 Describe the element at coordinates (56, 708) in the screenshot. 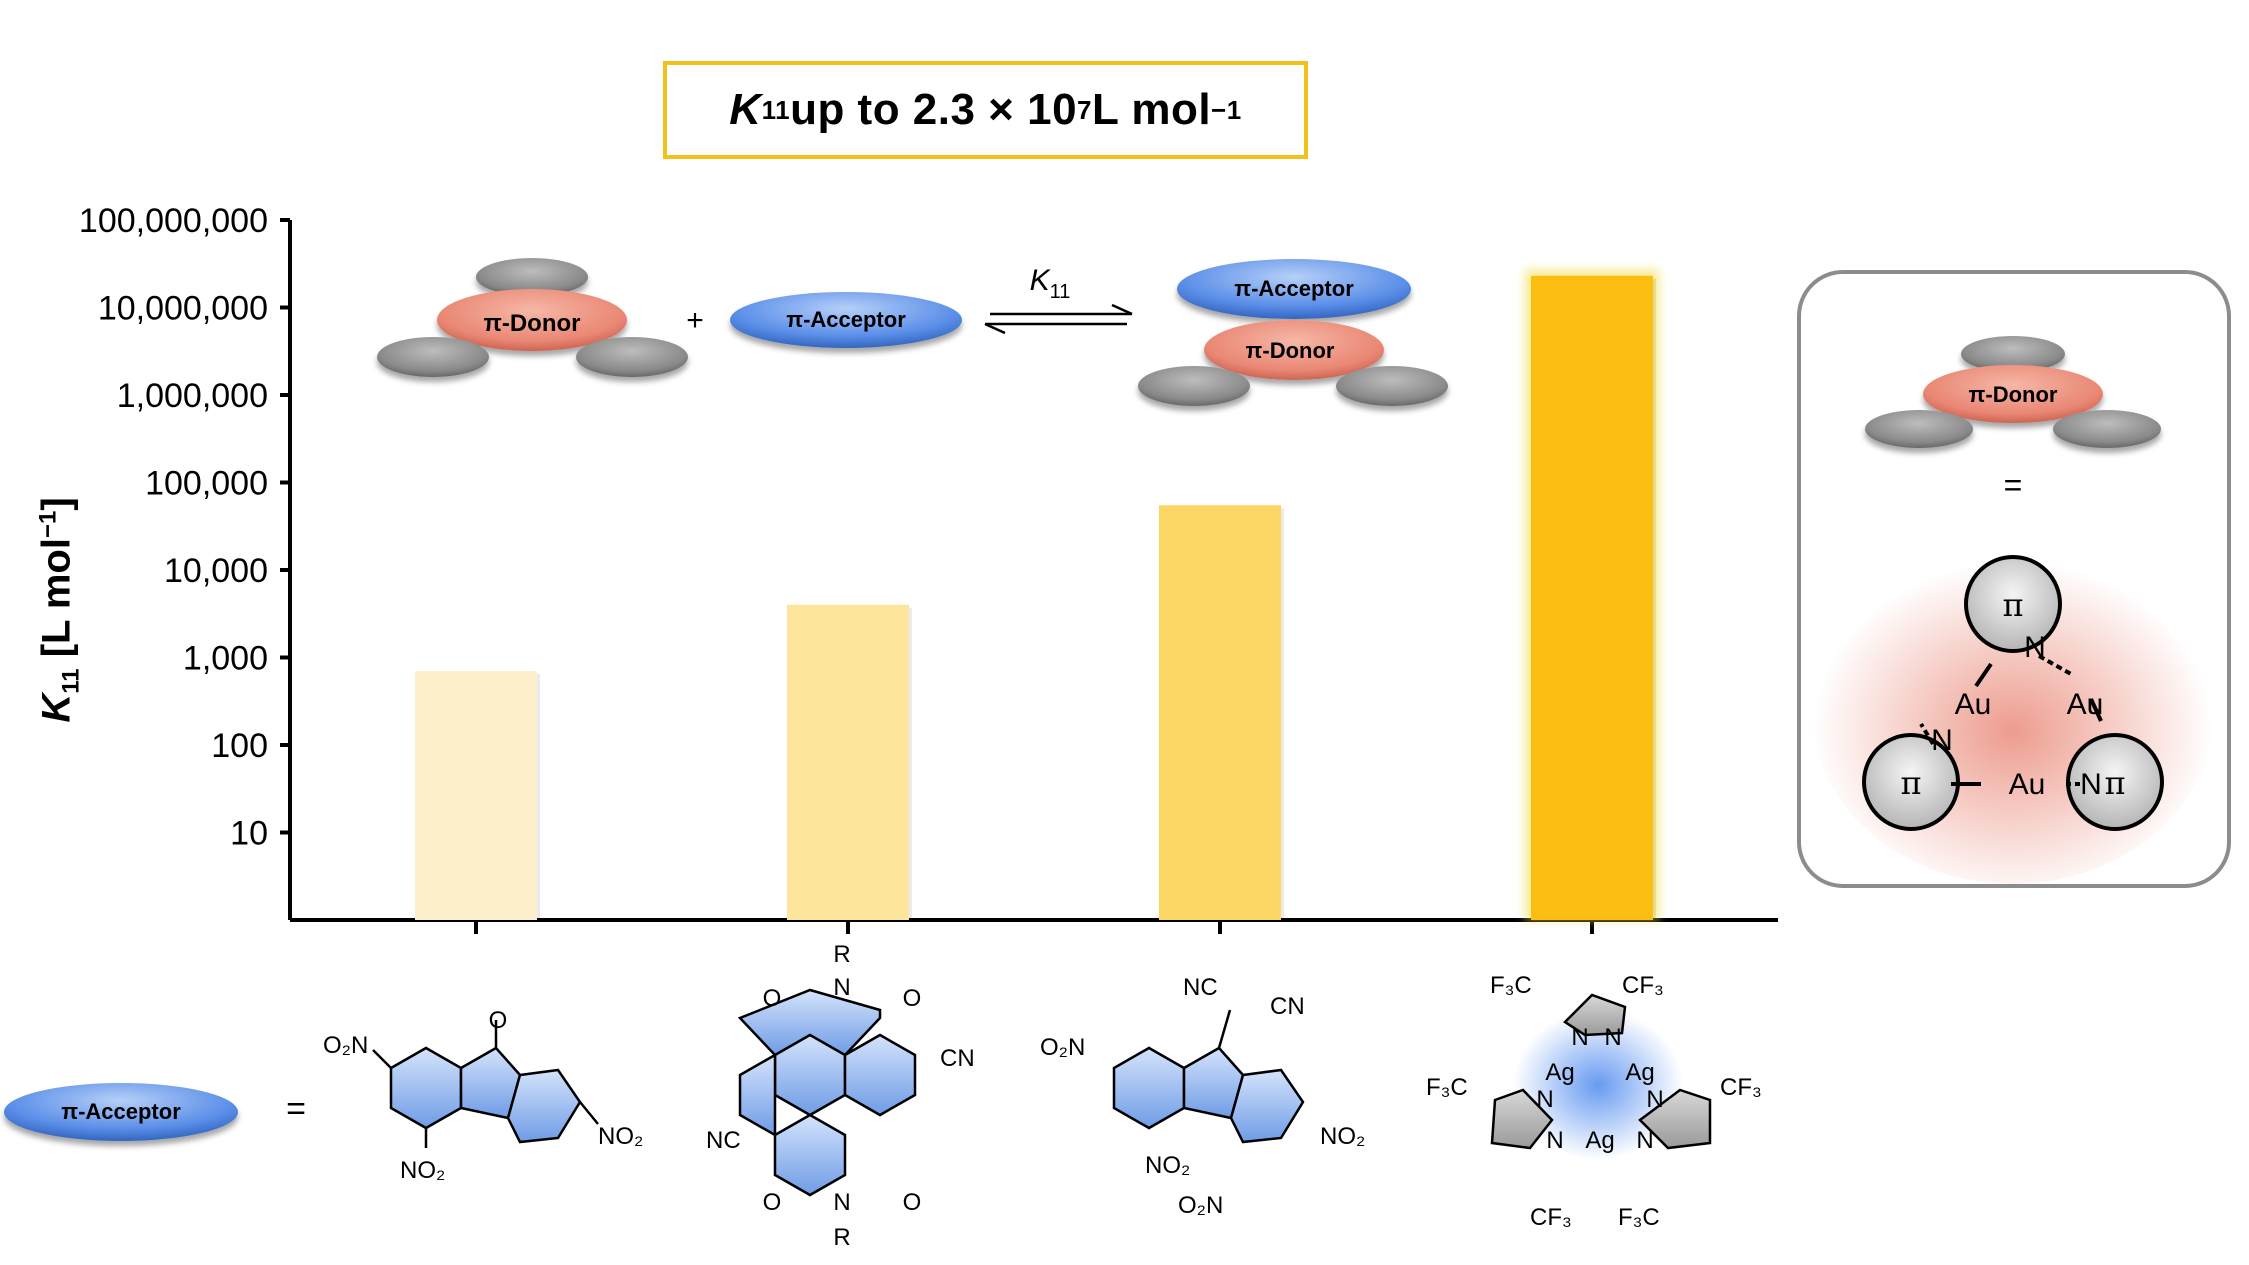

I see `ylabel-symbol: K` at that location.